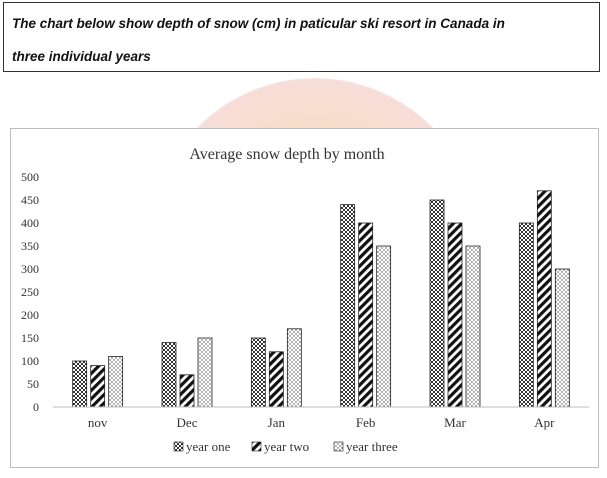 Image resolution: width=607 pixels, height=478 pixels. What do you see at coordinates (98, 422) in the screenshot?
I see `x-tick-label: nov` at bounding box center [98, 422].